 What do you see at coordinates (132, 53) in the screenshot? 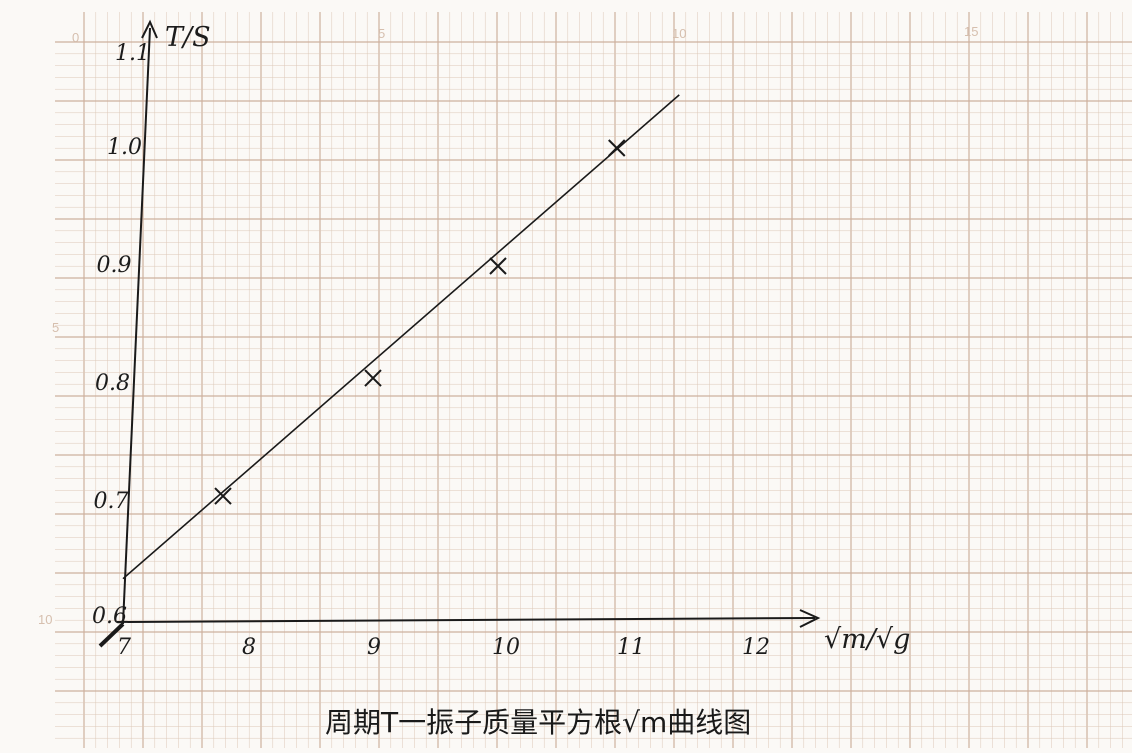
I see `y-tick-label: 1.1` at bounding box center [132, 53].